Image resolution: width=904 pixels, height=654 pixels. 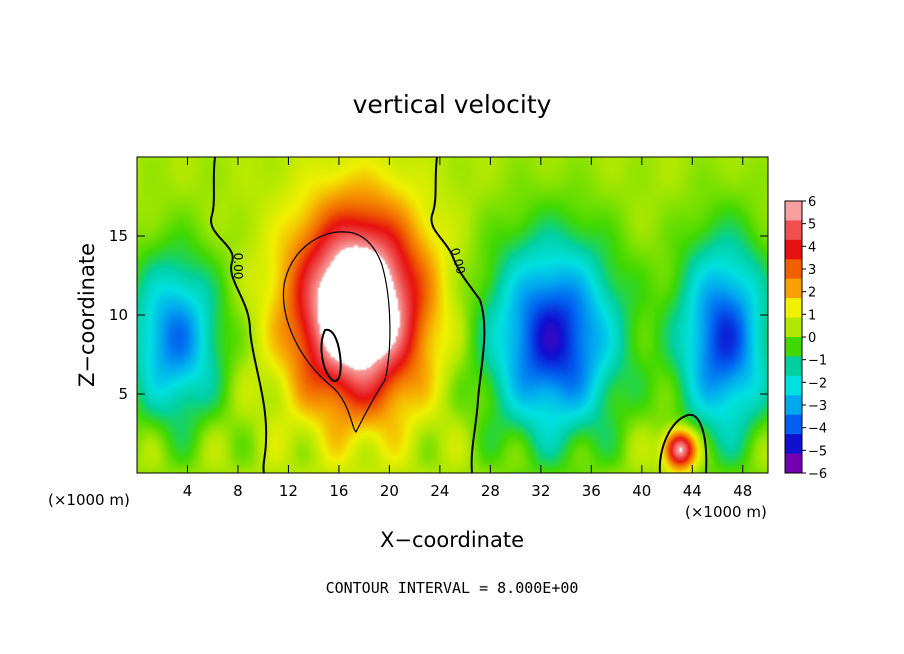 What do you see at coordinates (692, 491) in the screenshot?
I see `x-tick-label: 44` at bounding box center [692, 491].